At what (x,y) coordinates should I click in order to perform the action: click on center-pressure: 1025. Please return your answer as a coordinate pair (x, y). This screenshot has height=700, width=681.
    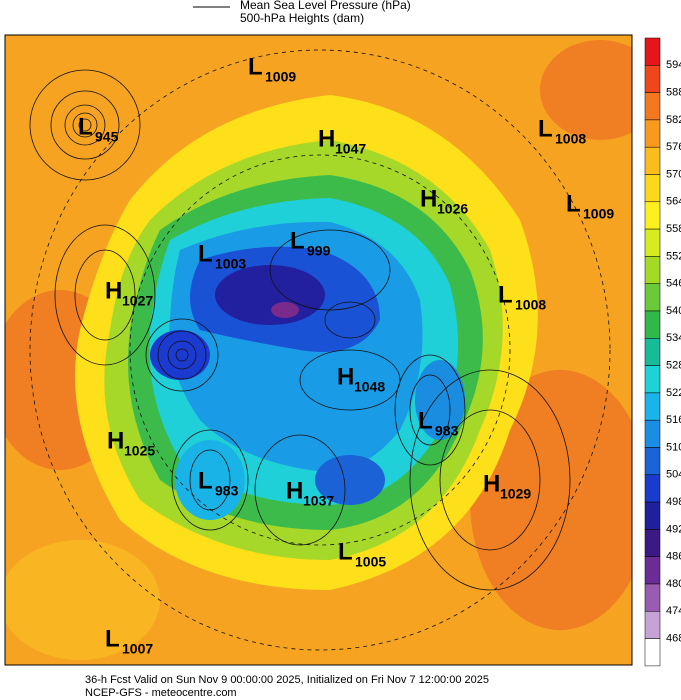
    Looking at the image, I should click on (139, 451).